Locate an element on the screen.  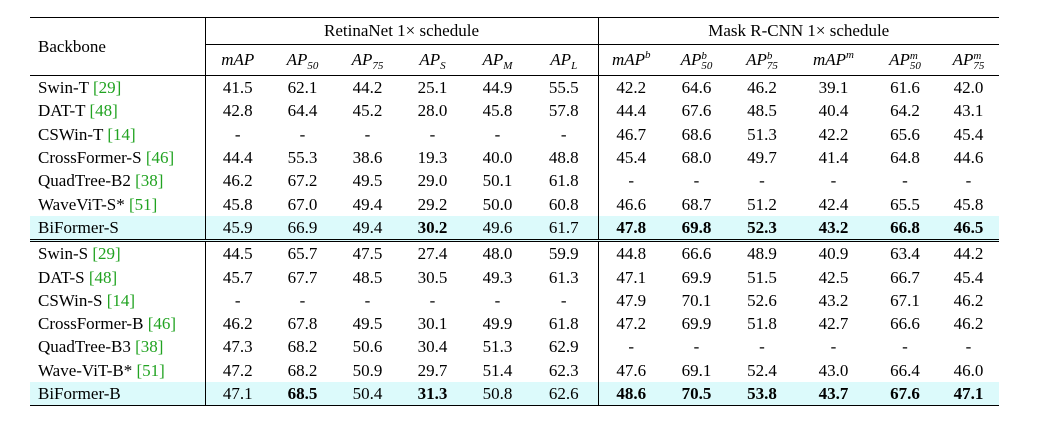
backbone-name: Swin-T [29] is located at coordinates (118, 87).